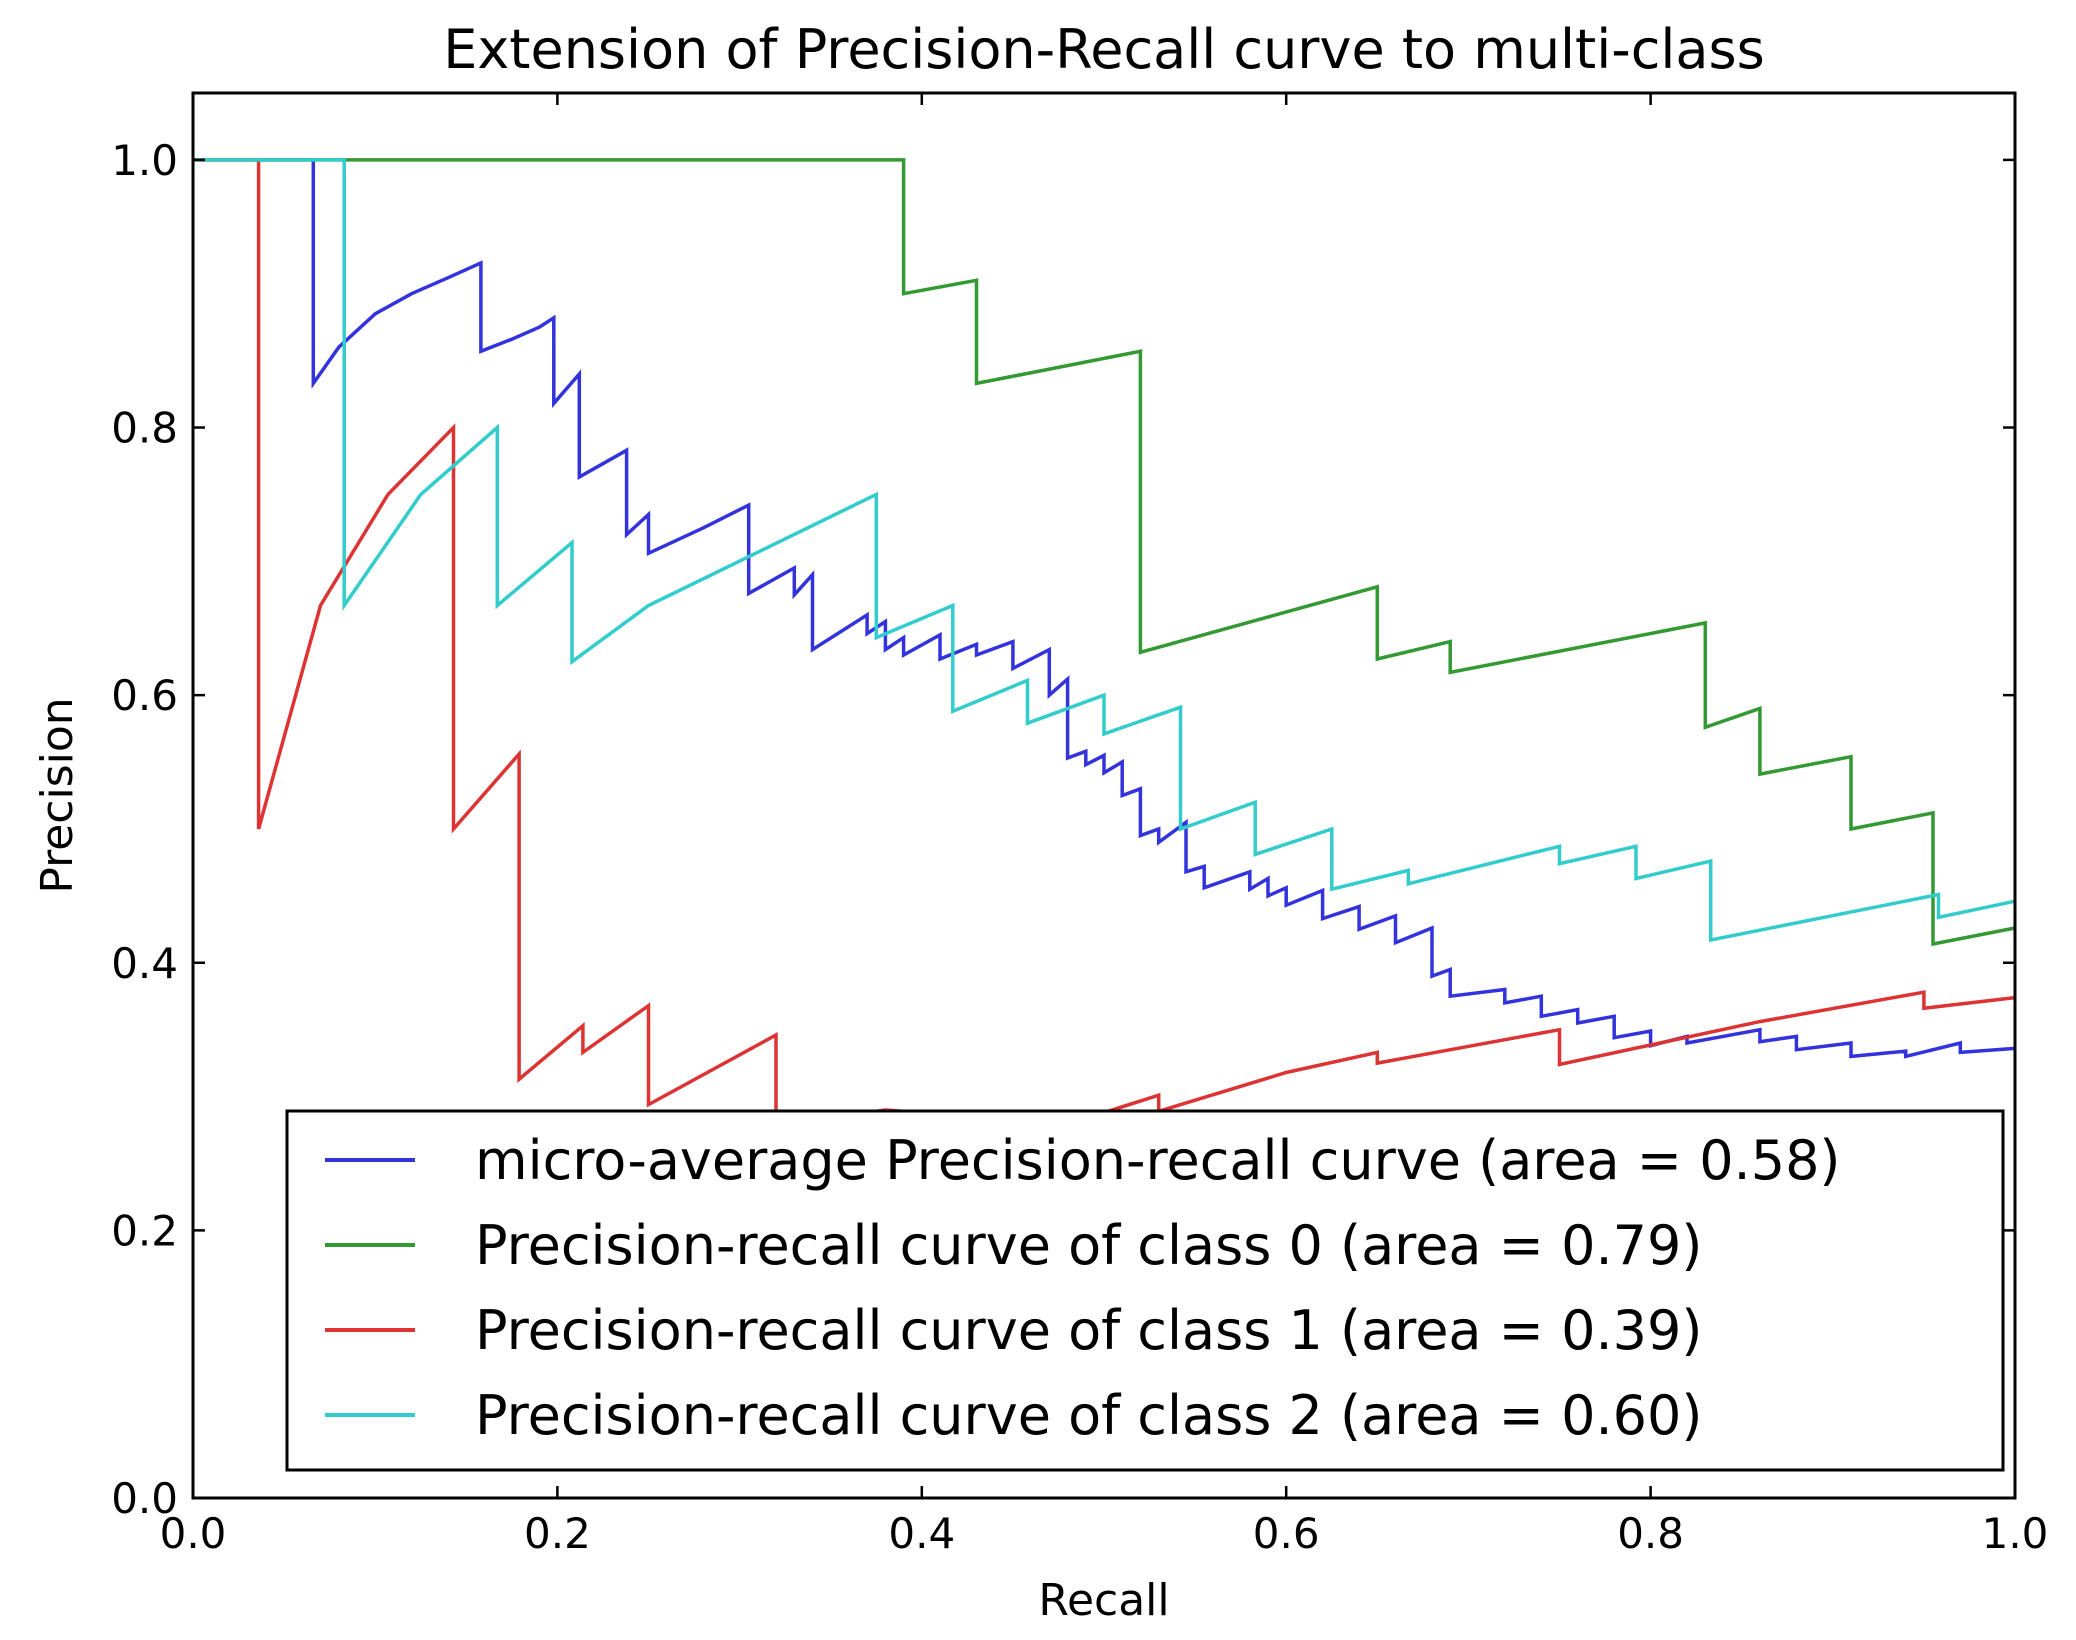  I want to click on y-tick-label-5: 1.0, so click(144, 160).